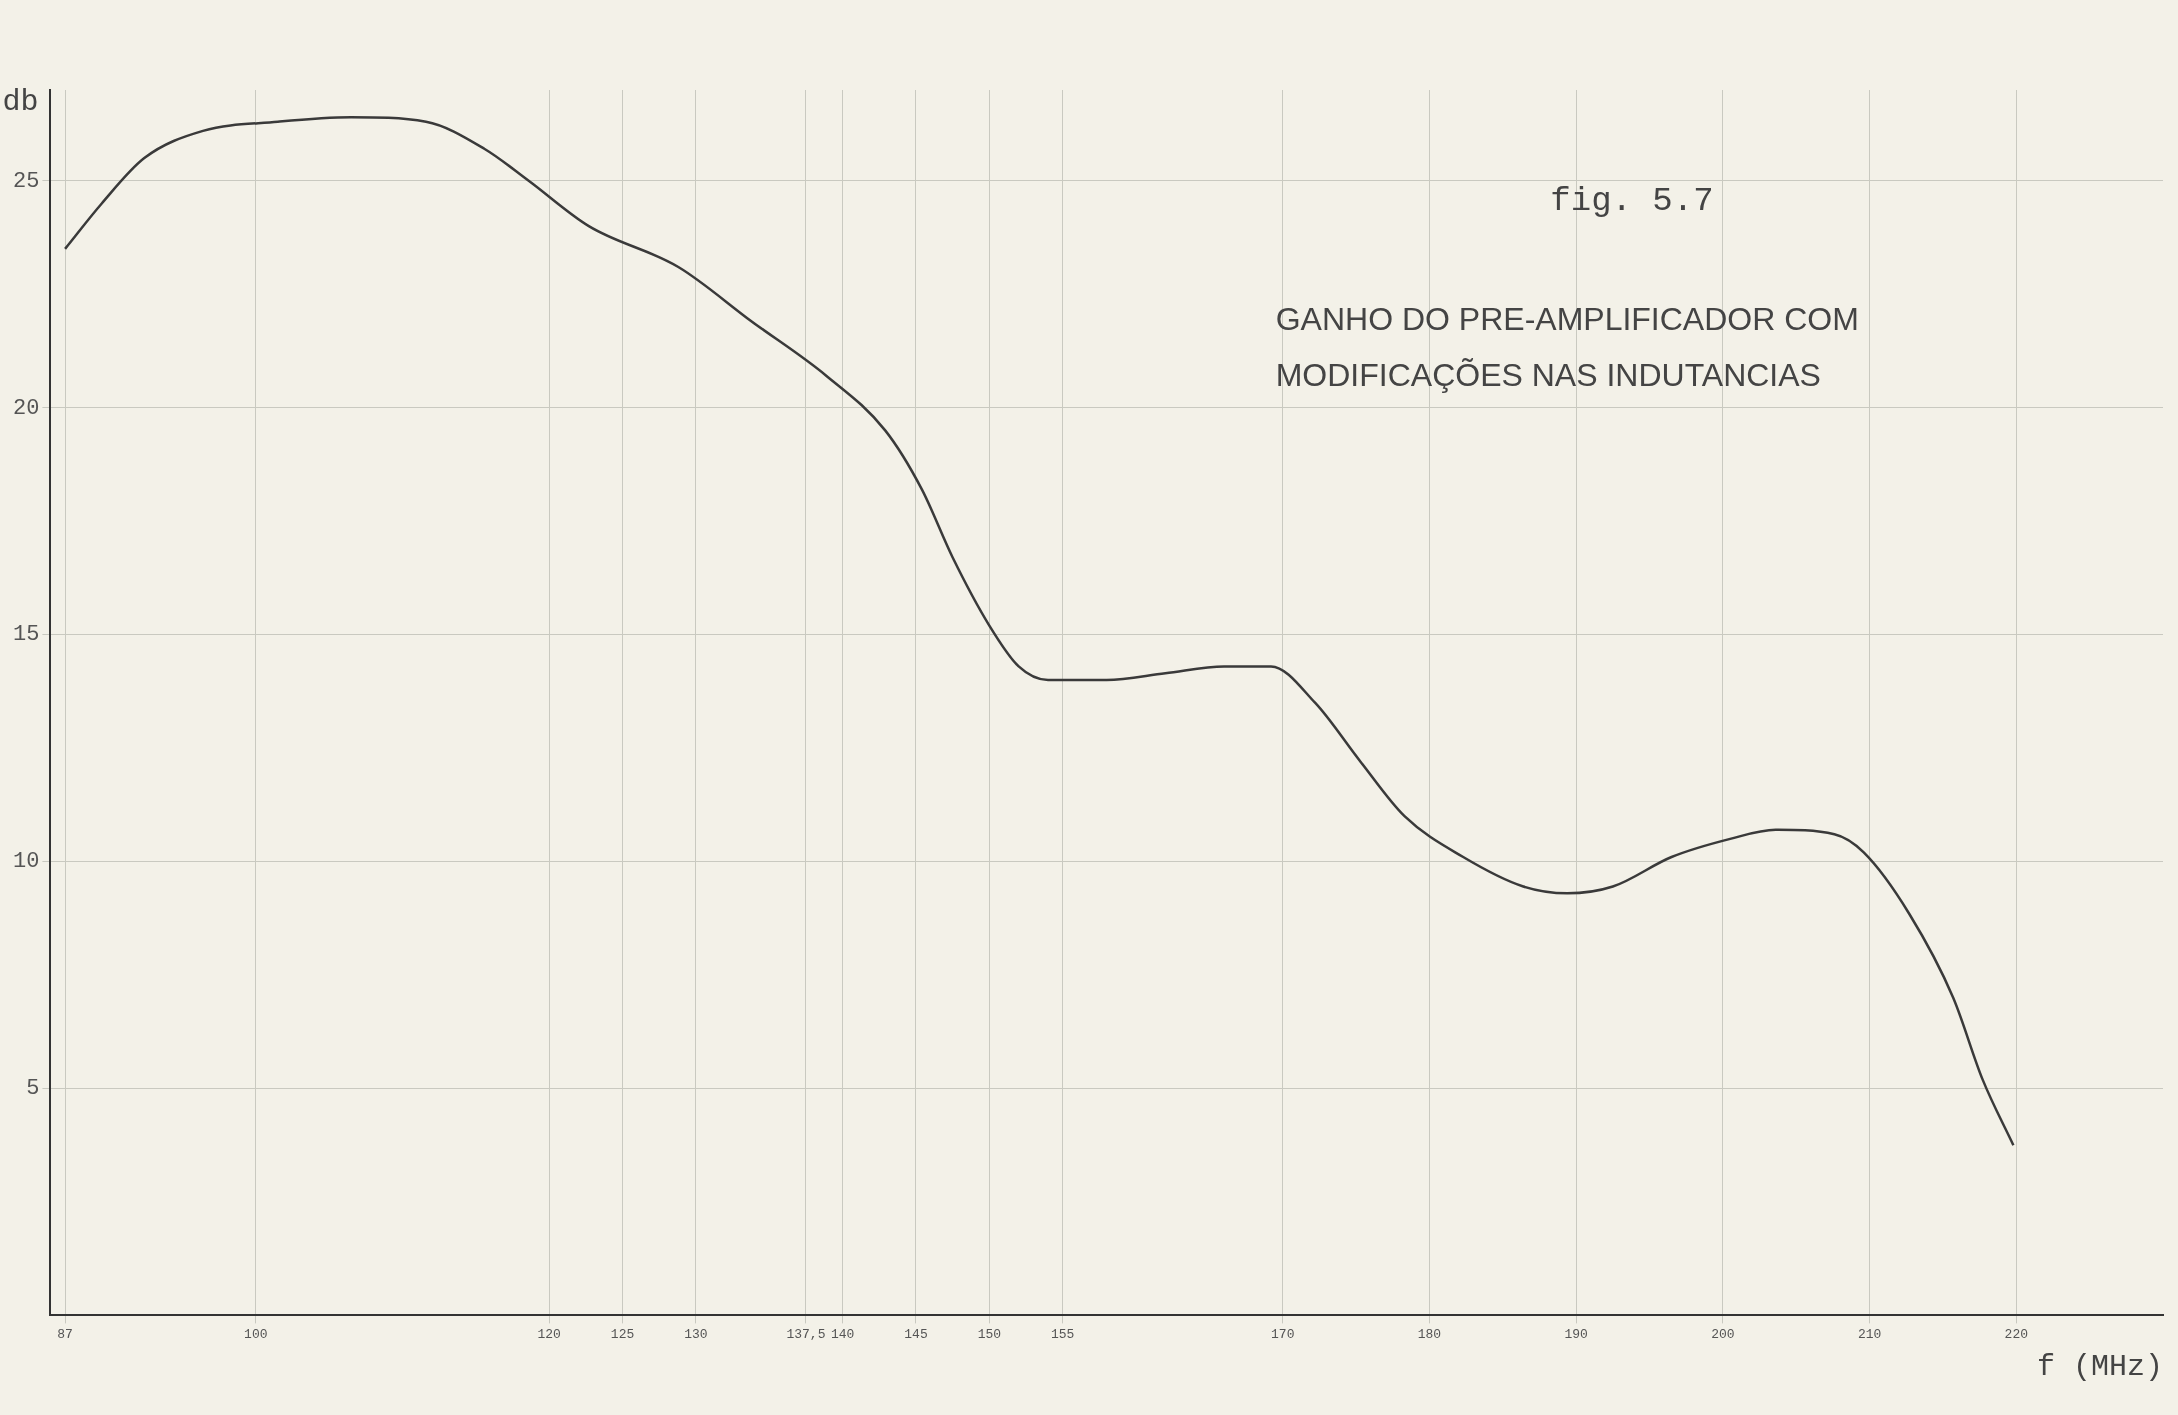 The height and width of the screenshot is (1415, 2178). Describe the element at coordinates (26, 181) in the screenshot. I see `y-tick-label: 25` at that location.